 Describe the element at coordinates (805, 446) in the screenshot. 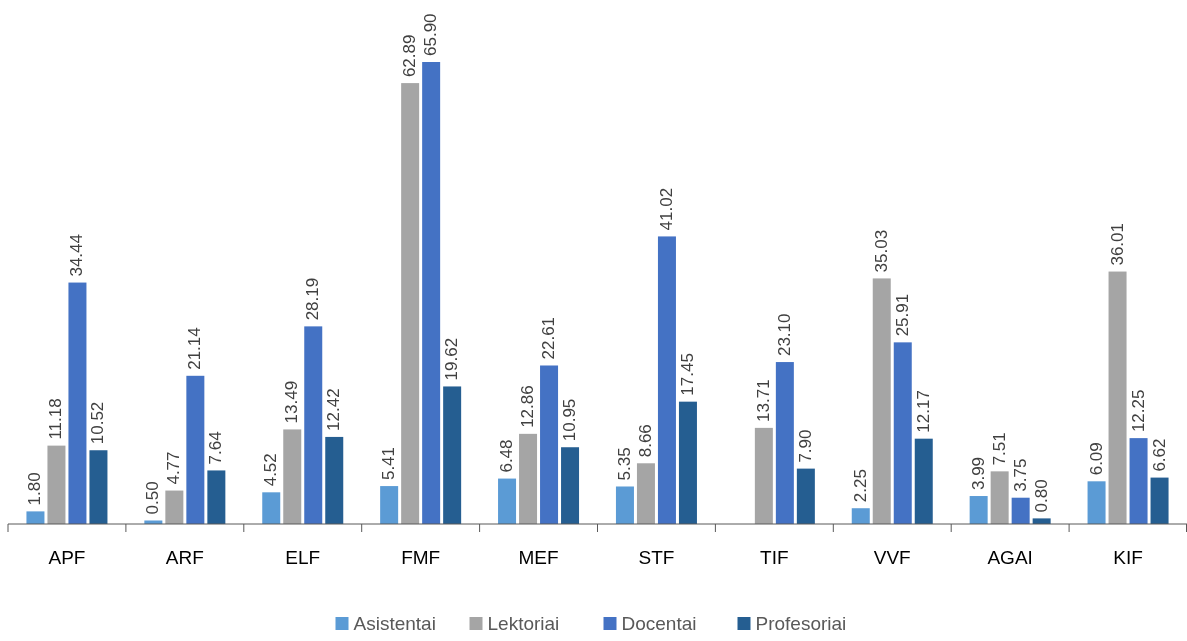

I see `data-label: 7.90` at that location.